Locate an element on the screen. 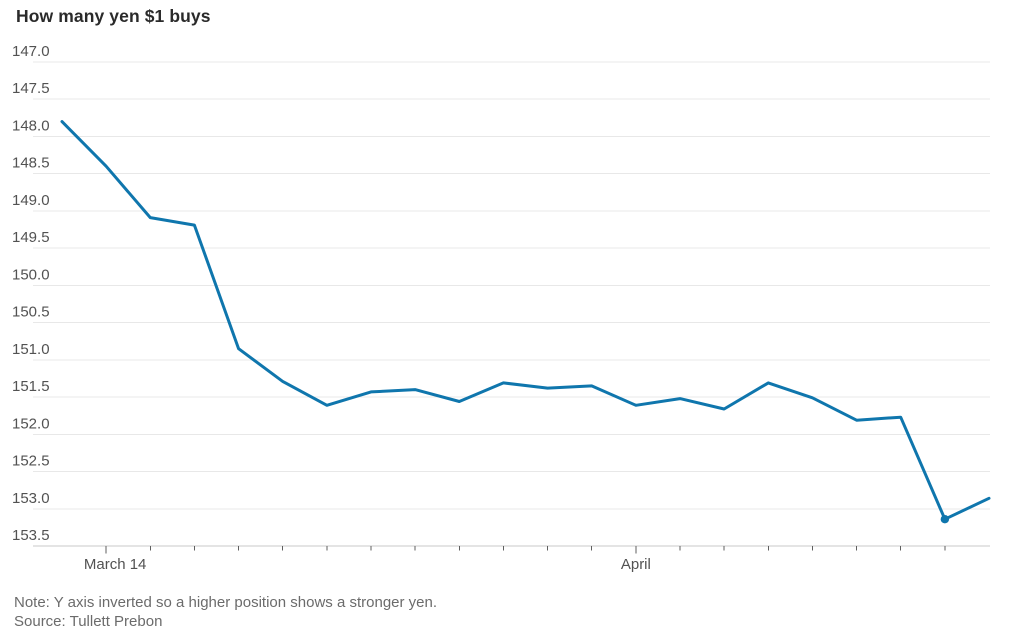  chart-source: Source: Tullett Prebon is located at coordinates (88, 621).